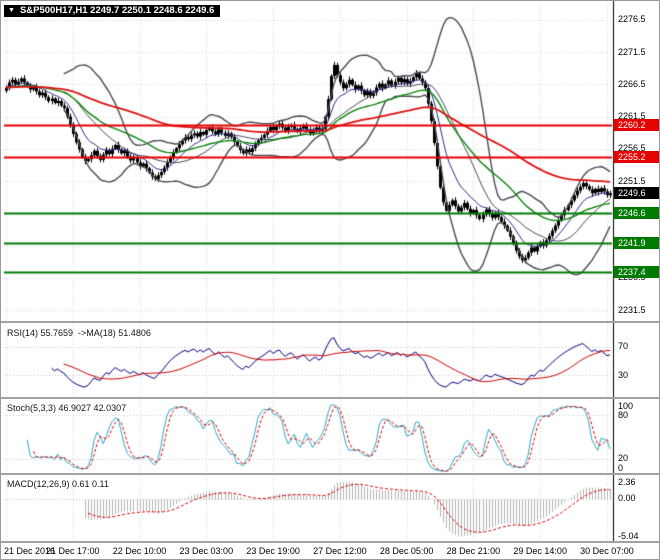 The image size is (660, 560). I want to click on macd-indicator-label: MACD(12,26,9) 0.61 0.11, so click(58, 484).